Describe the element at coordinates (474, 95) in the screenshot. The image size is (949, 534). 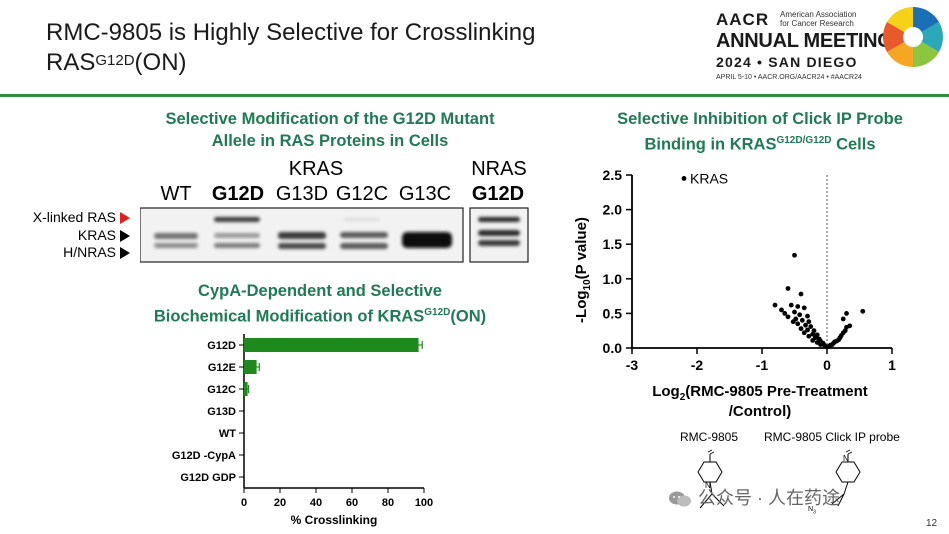
I see `header-divider` at that location.